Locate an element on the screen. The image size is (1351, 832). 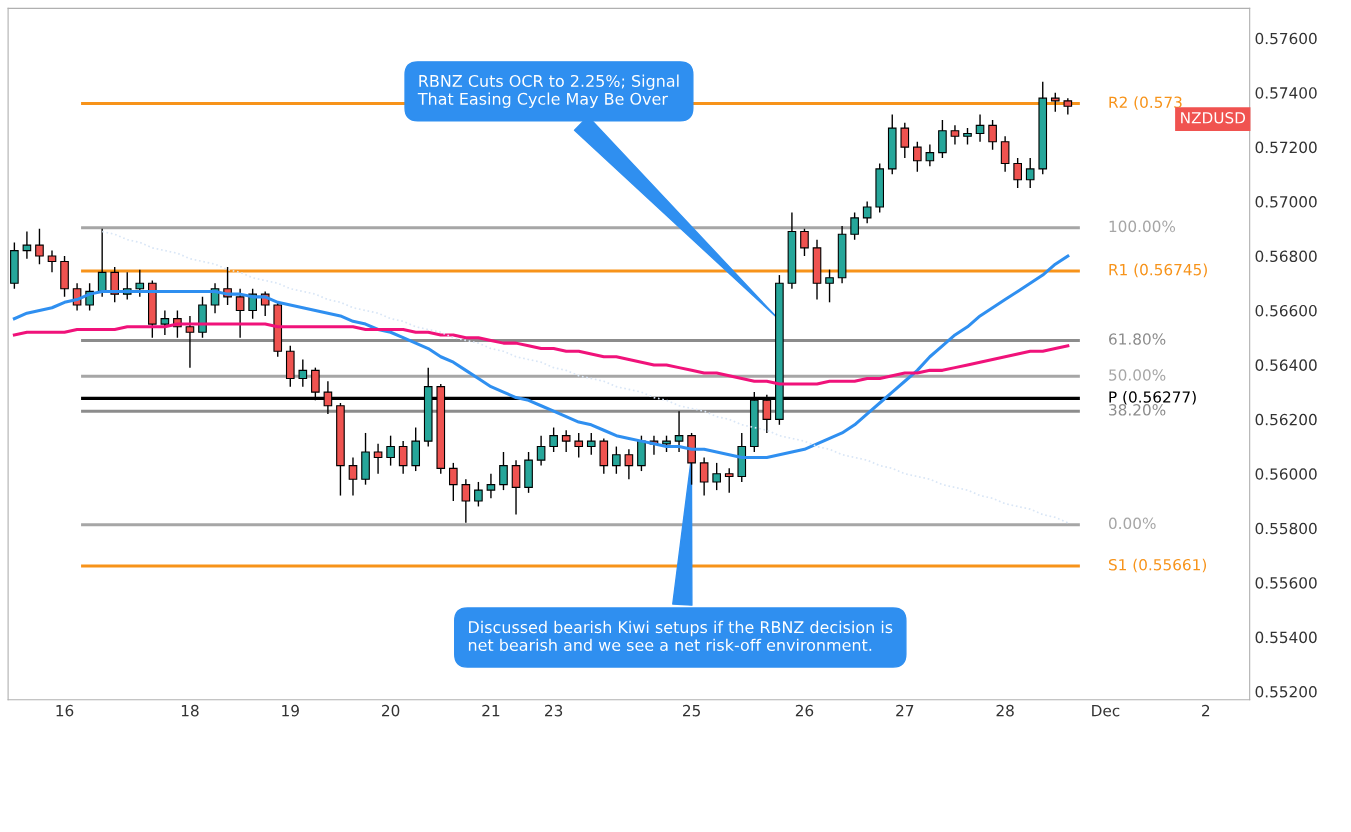
x-tick-label: 23 is located at coordinates (554, 710).